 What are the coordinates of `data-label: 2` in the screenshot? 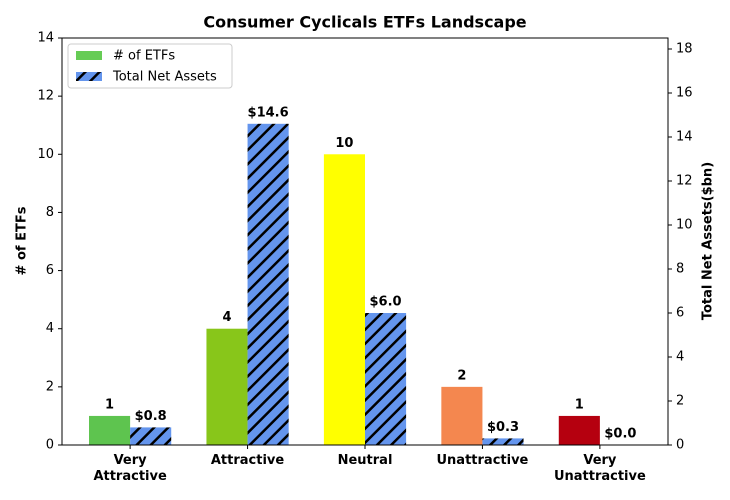 It's located at (461, 375).